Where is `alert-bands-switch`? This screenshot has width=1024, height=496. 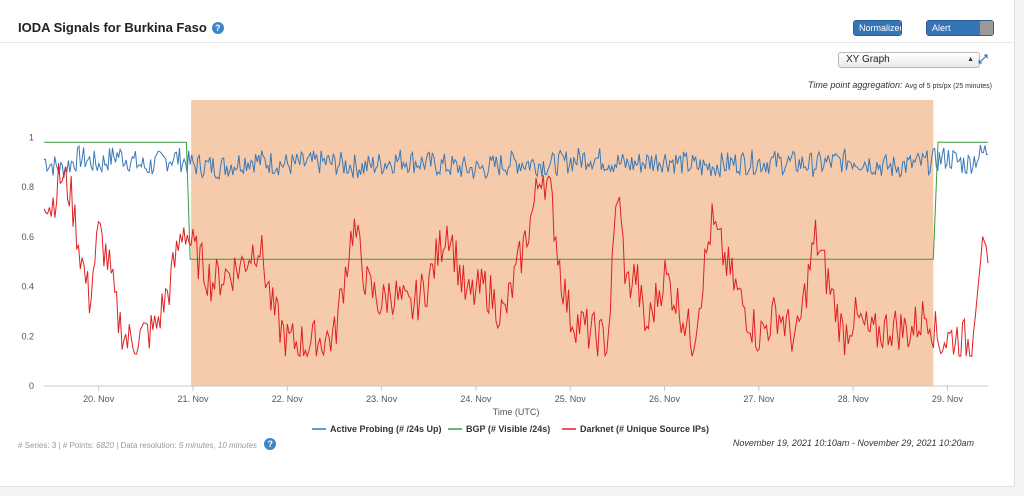
alert-bands-switch is located at coordinates (986, 28).